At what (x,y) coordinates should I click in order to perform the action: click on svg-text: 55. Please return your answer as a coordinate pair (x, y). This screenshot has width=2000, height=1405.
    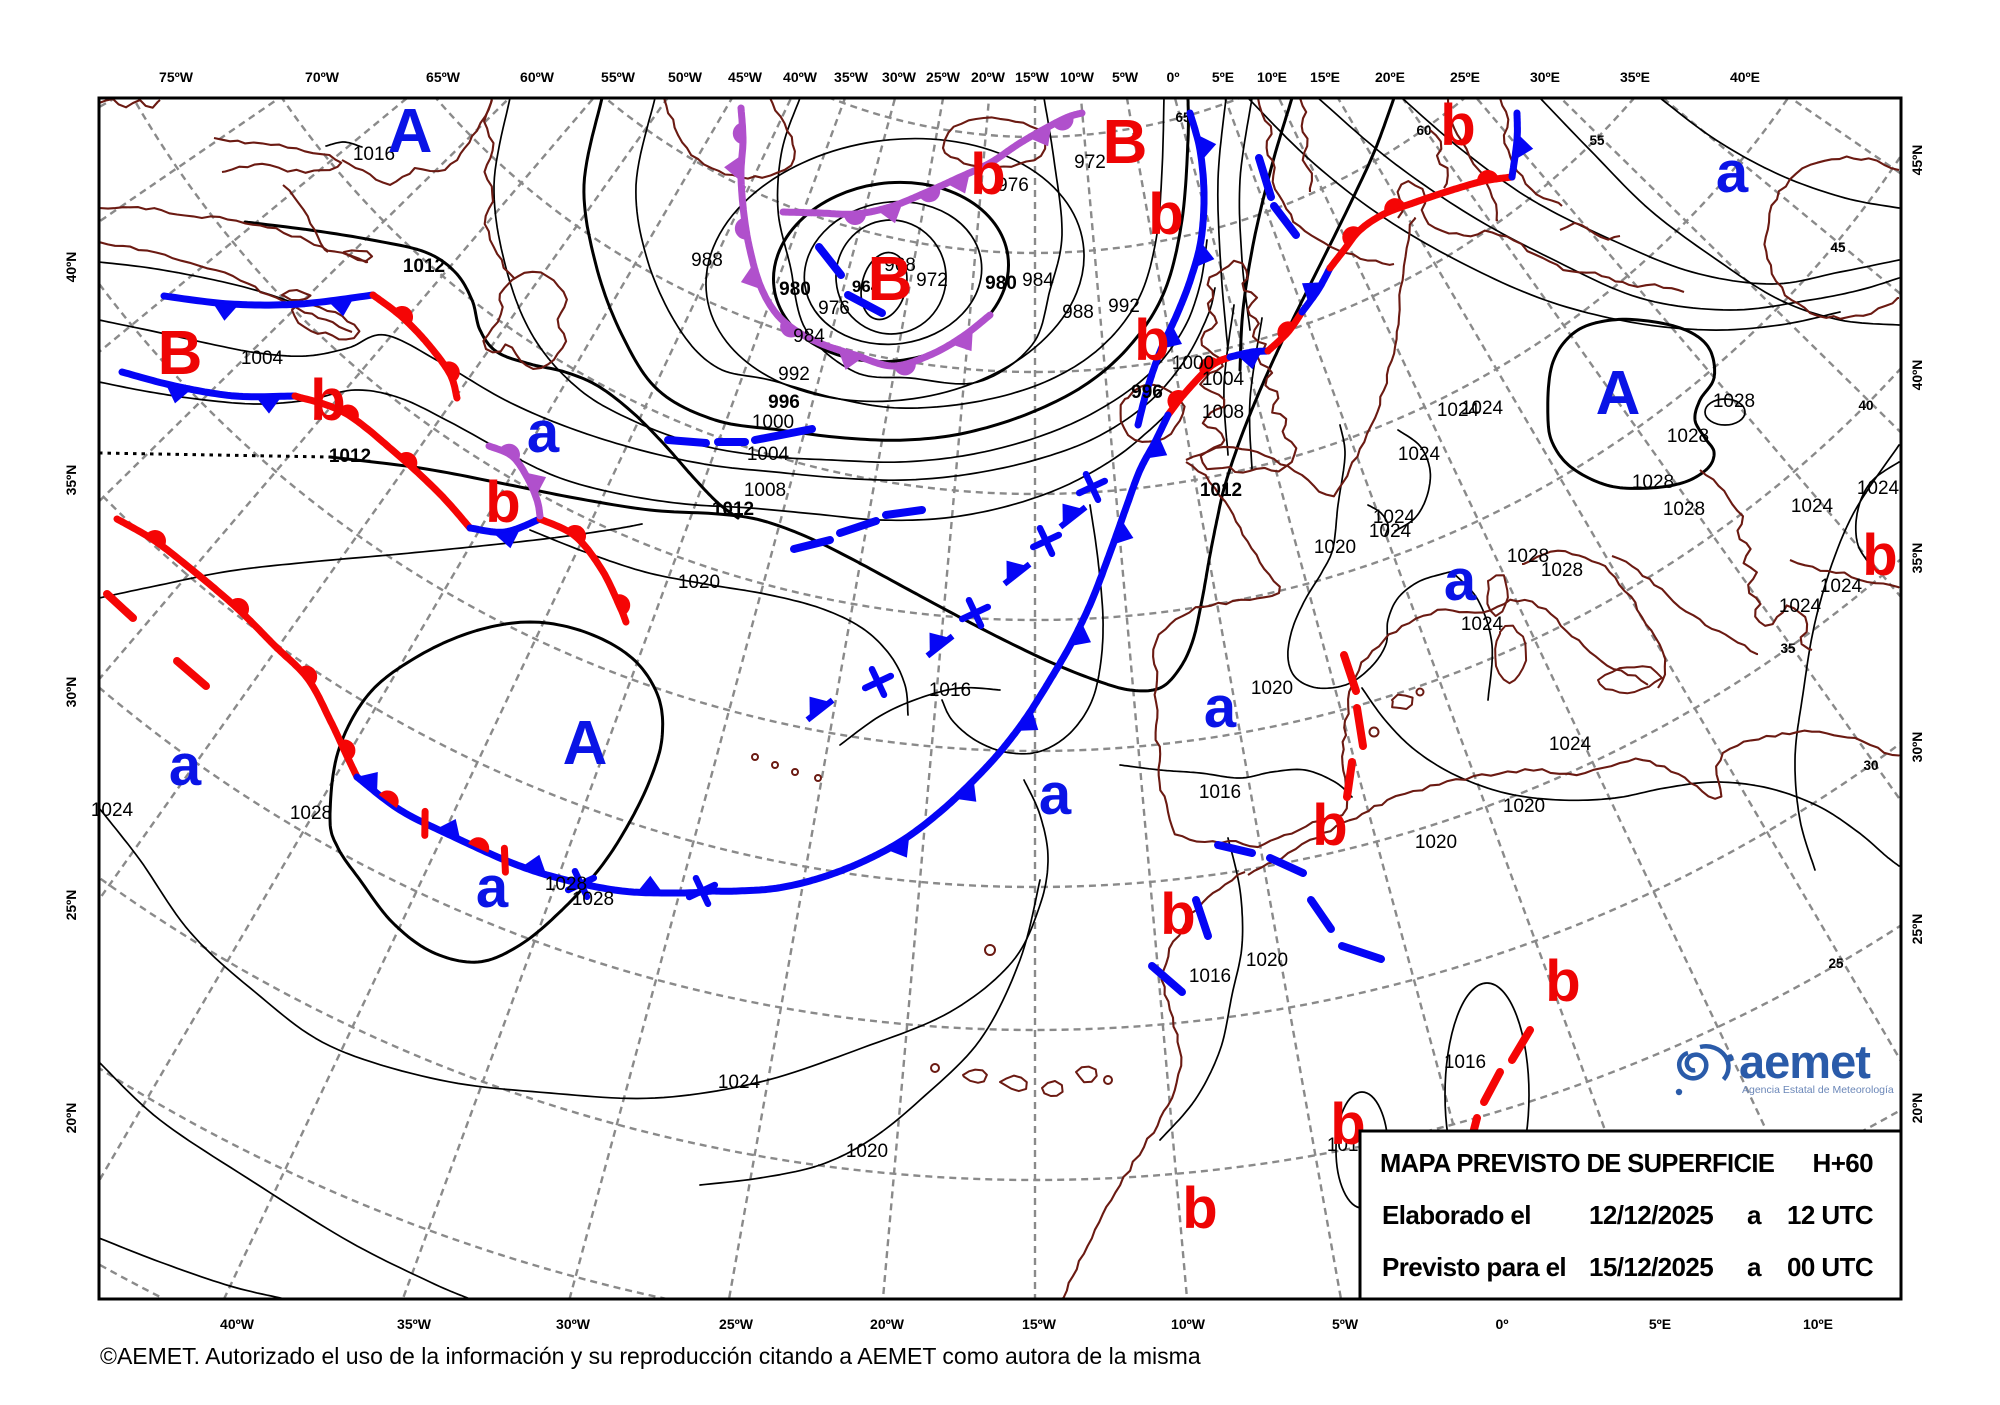
    Looking at the image, I should click on (1597, 140).